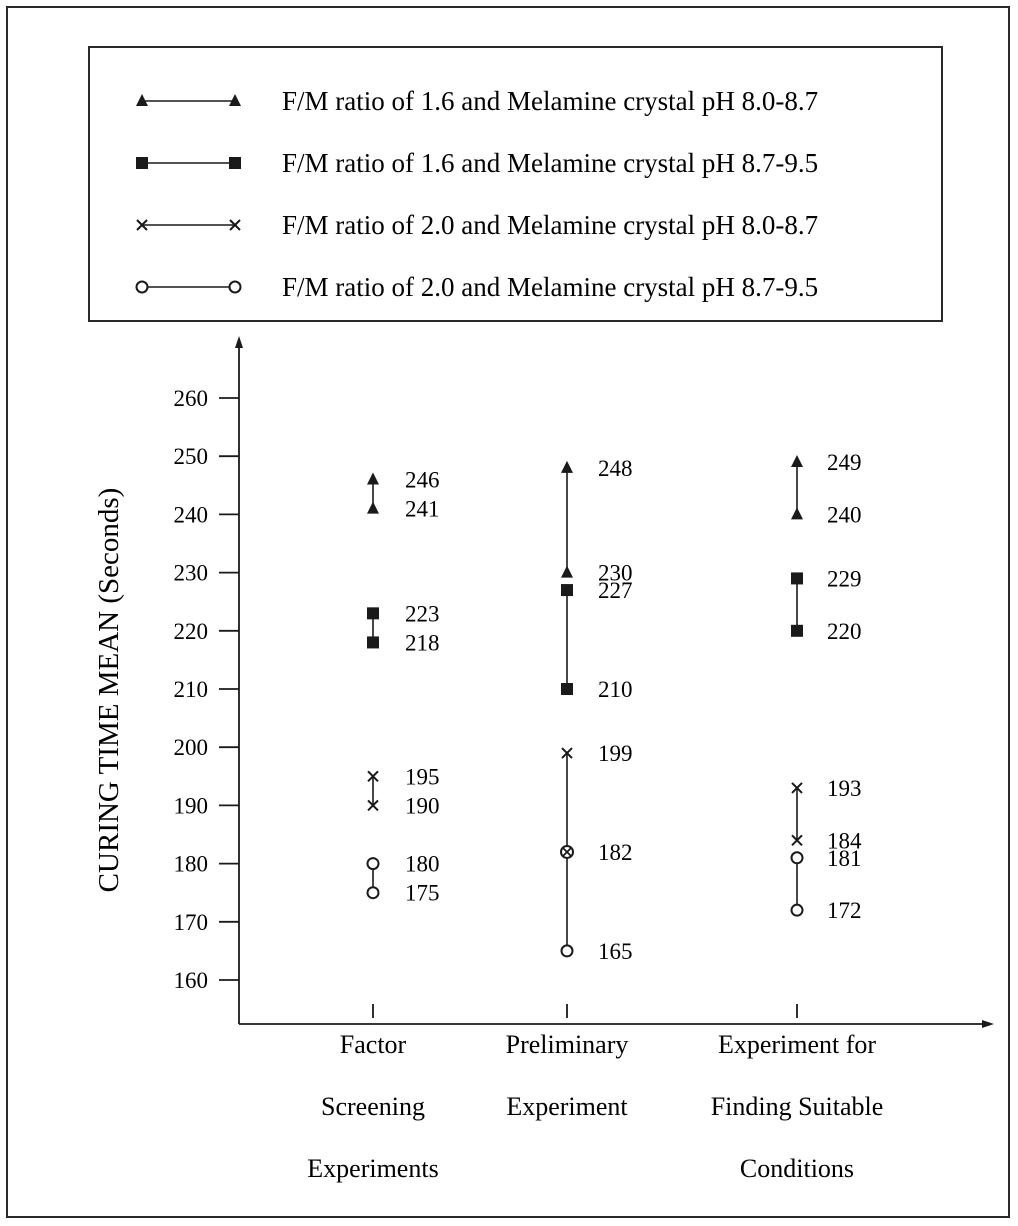  What do you see at coordinates (844, 462) in the screenshot?
I see `data-label: 249` at bounding box center [844, 462].